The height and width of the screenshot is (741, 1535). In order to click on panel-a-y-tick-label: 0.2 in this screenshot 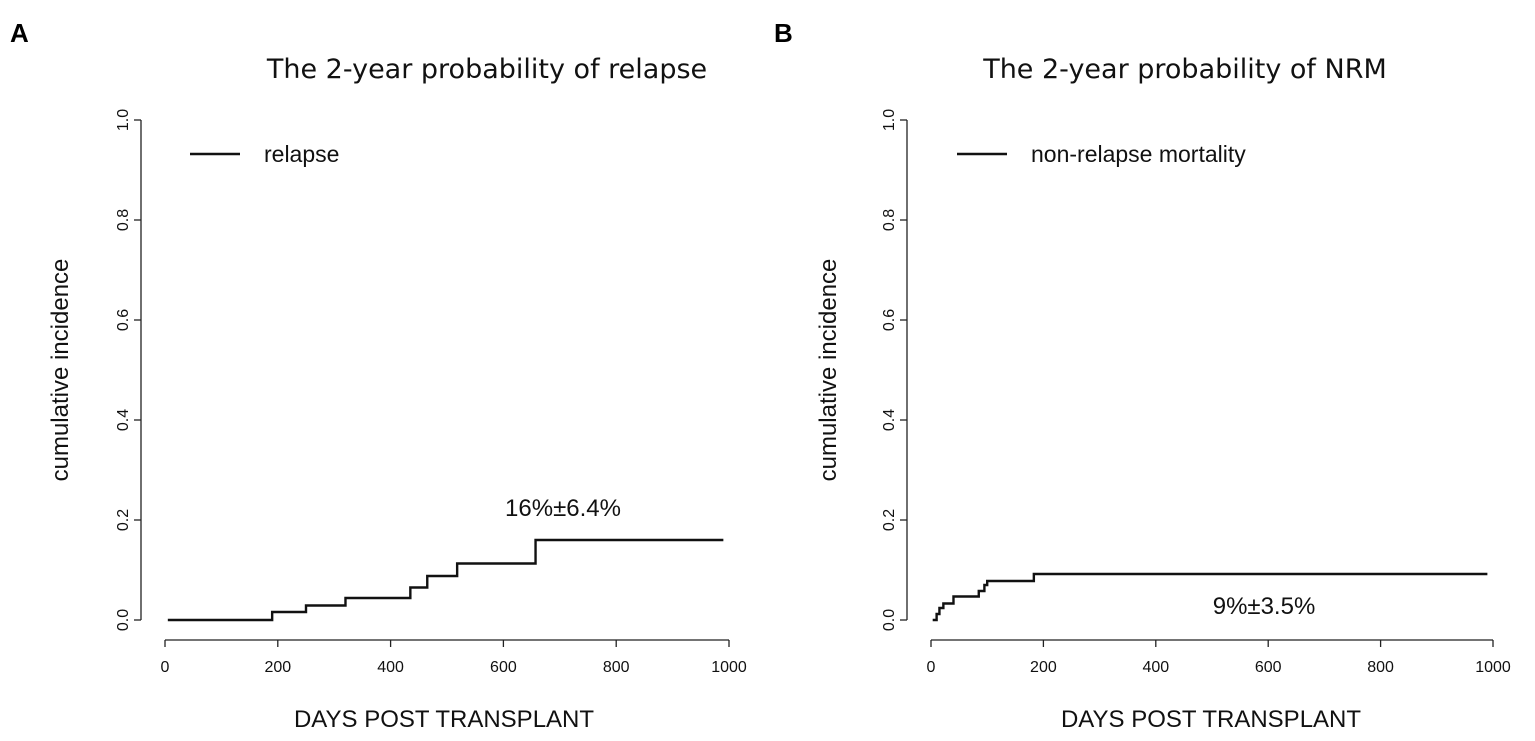, I will do `click(123, 520)`.